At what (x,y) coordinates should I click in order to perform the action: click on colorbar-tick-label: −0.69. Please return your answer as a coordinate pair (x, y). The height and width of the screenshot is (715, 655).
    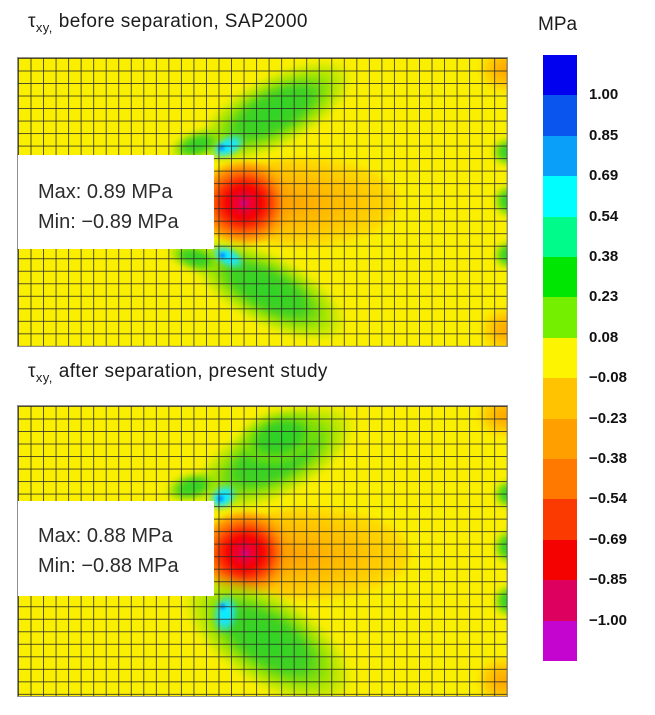
    Looking at the image, I should click on (608, 539).